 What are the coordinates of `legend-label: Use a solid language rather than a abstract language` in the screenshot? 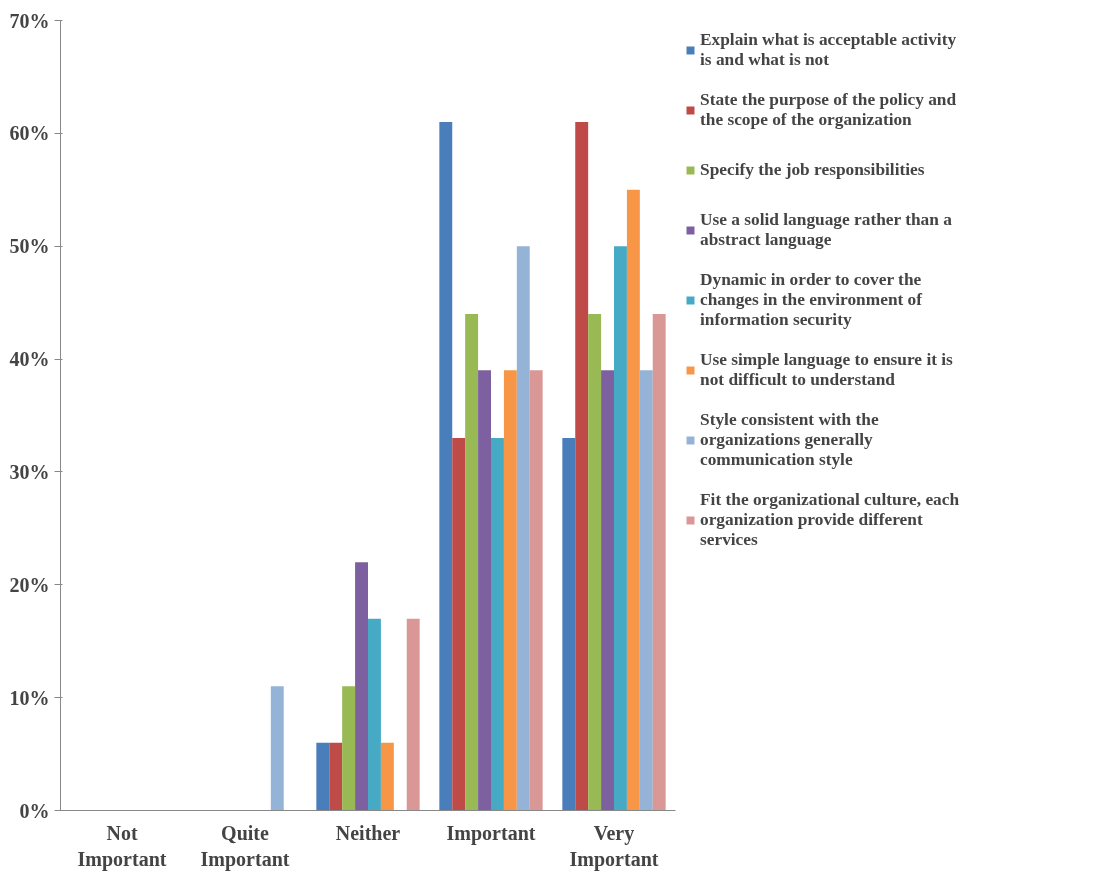 It's located at (826, 230).